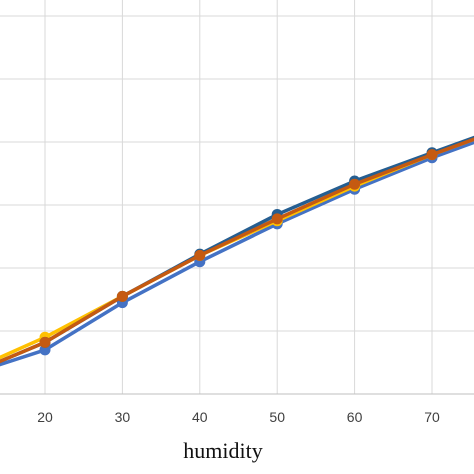  What do you see at coordinates (123, 417) in the screenshot?
I see `x-tick-label: 30` at bounding box center [123, 417].